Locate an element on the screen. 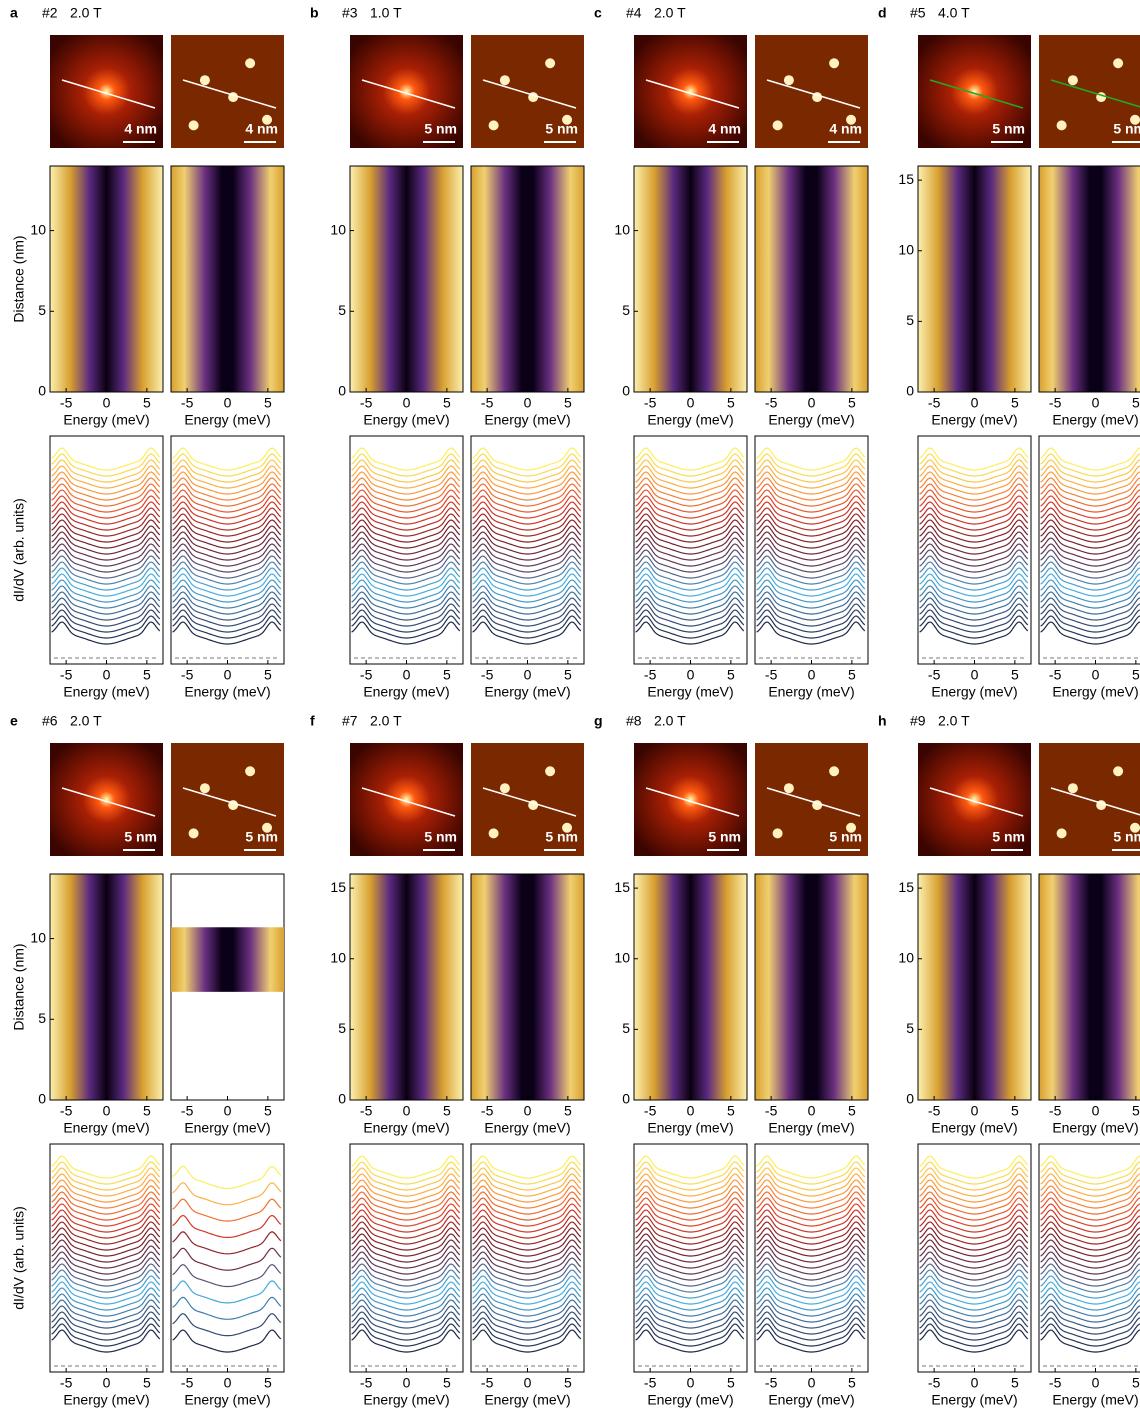  panel-label: h is located at coordinates (882, 721).